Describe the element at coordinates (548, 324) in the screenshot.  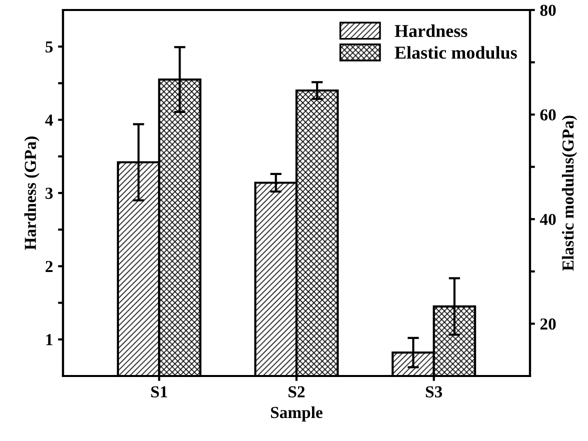
I see `y2-tick-label: 20` at that location.